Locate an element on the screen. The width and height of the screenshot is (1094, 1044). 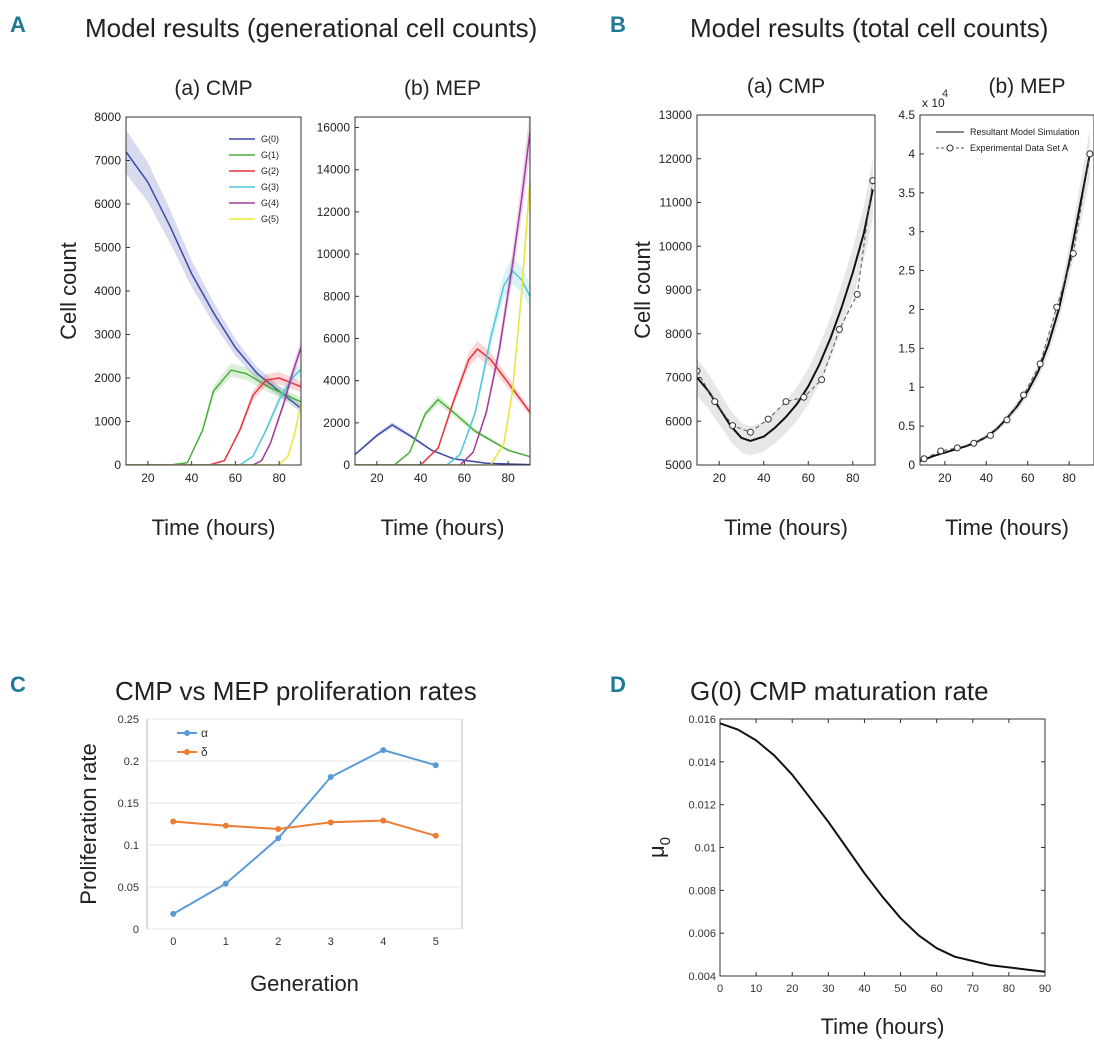
y-tick-label: 3.5 is located at coordinates (906, 193).